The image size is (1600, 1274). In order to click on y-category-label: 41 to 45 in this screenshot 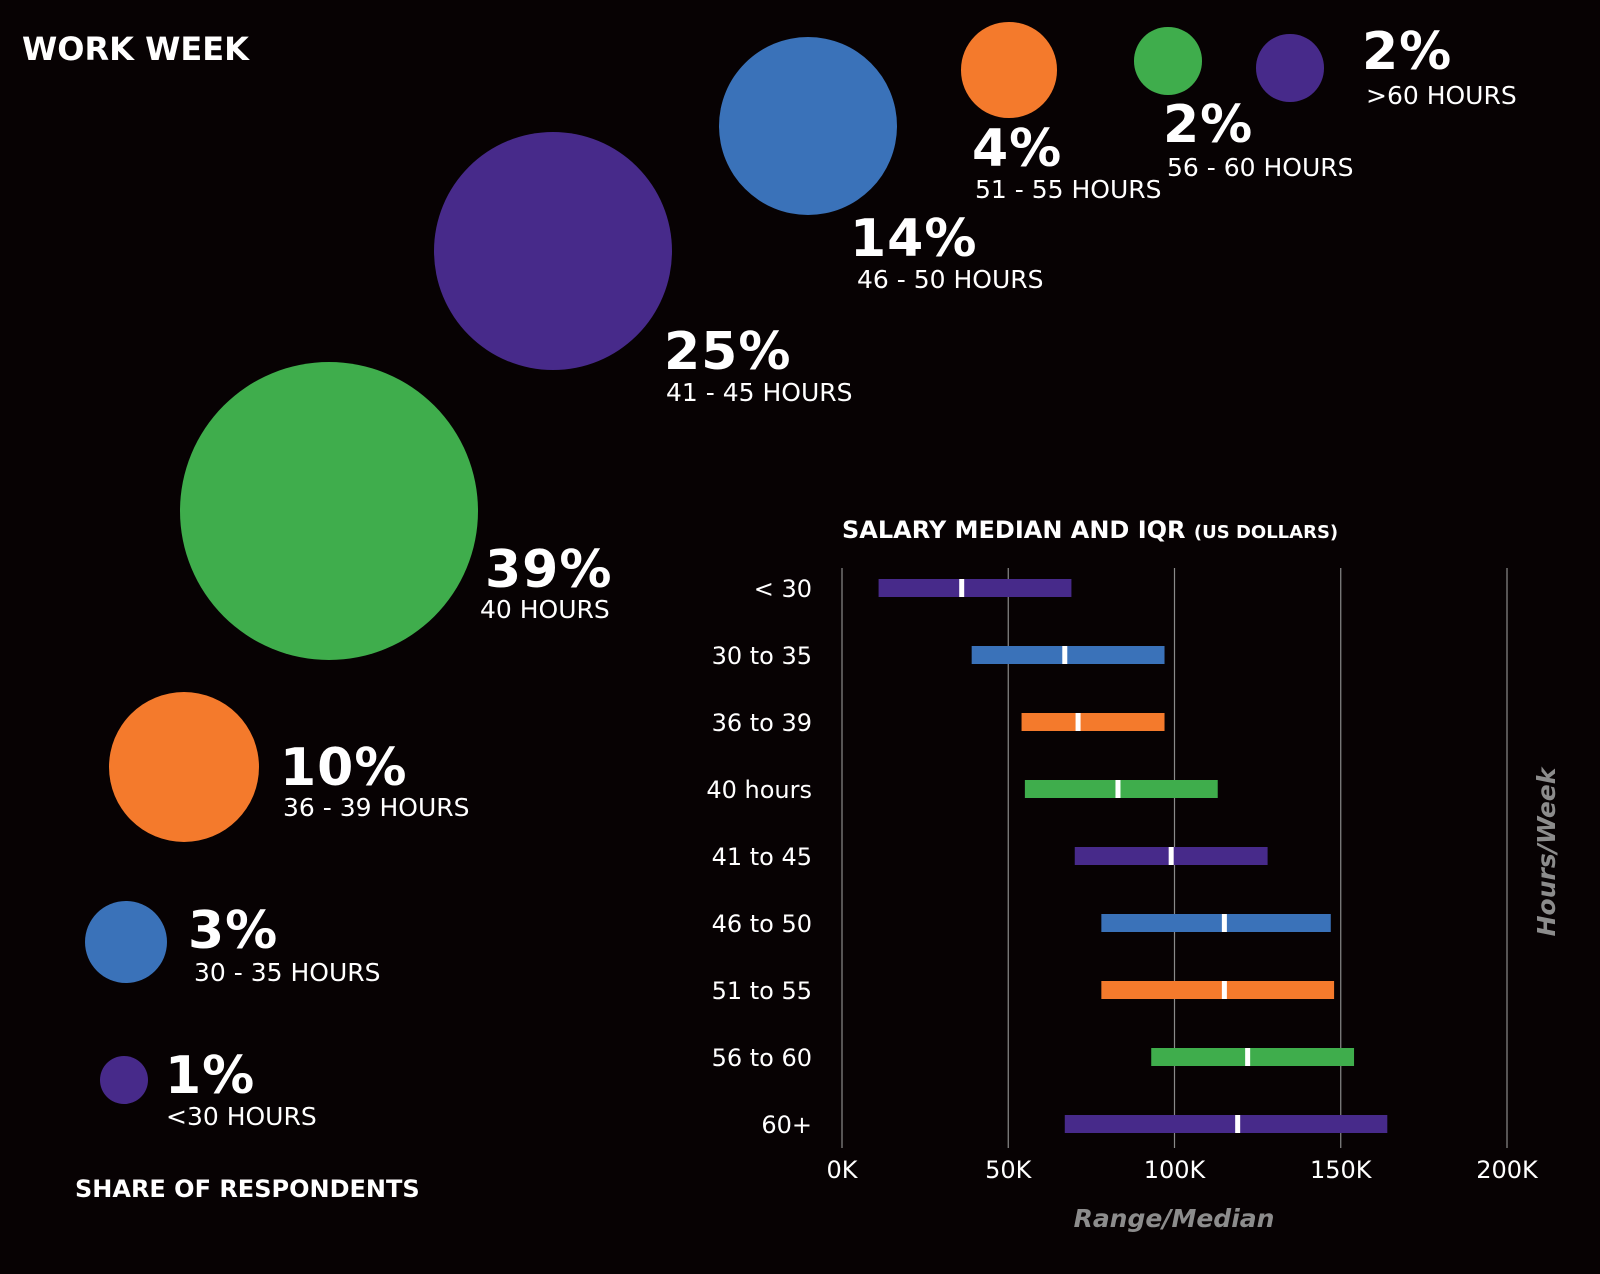, I will do `click(762, 857)`.